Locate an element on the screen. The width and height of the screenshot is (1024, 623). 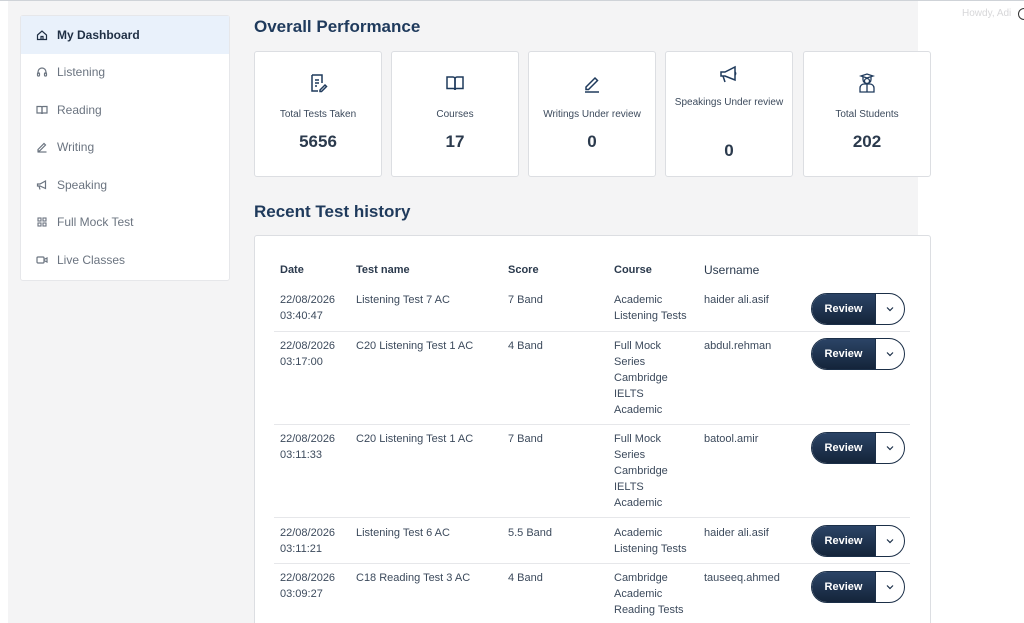
stat-card-total-tests: Total Tests Taken 5656 is located at coordinates (318, 114).